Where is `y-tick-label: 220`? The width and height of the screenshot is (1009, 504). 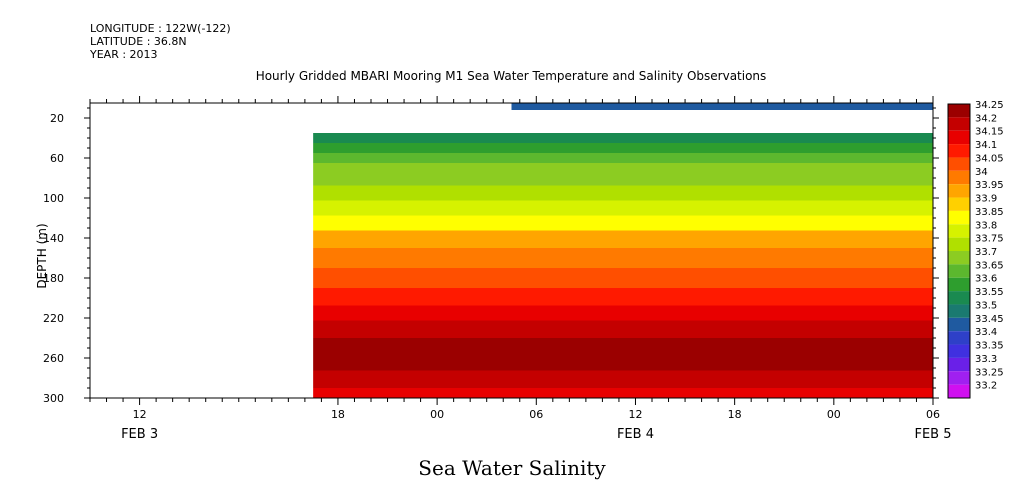 y-tick-label: 220 is located at coordinates (53, 318).